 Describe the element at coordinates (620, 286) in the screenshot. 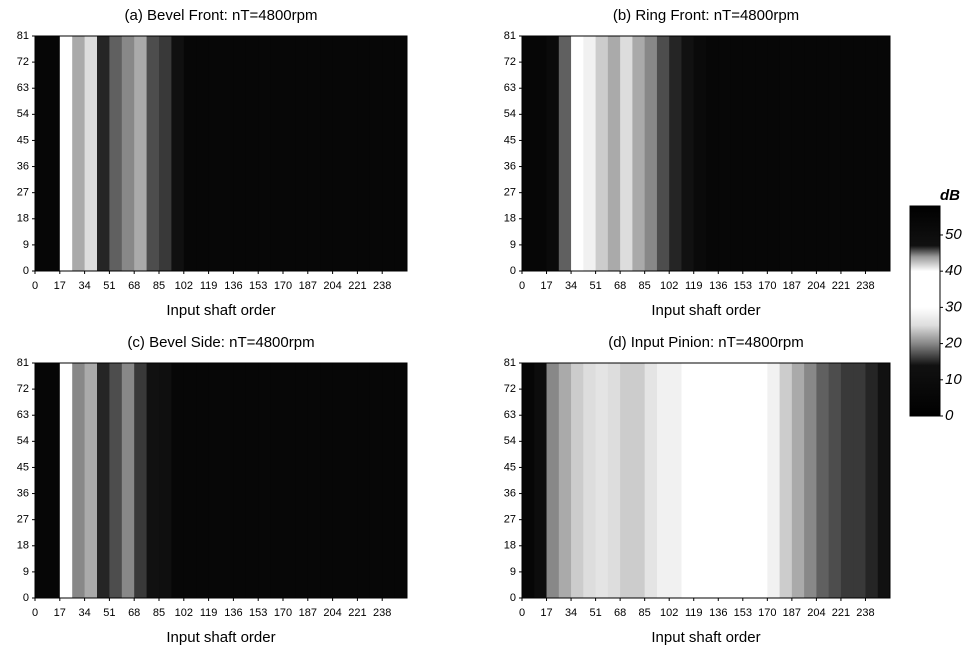

I see `x-tick-label: 68` at that location.